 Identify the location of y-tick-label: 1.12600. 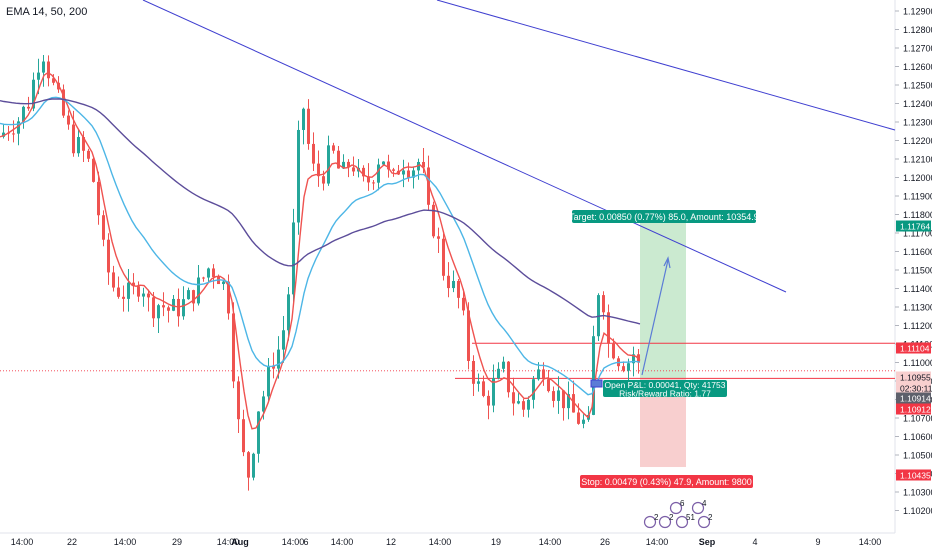
(917, 67).